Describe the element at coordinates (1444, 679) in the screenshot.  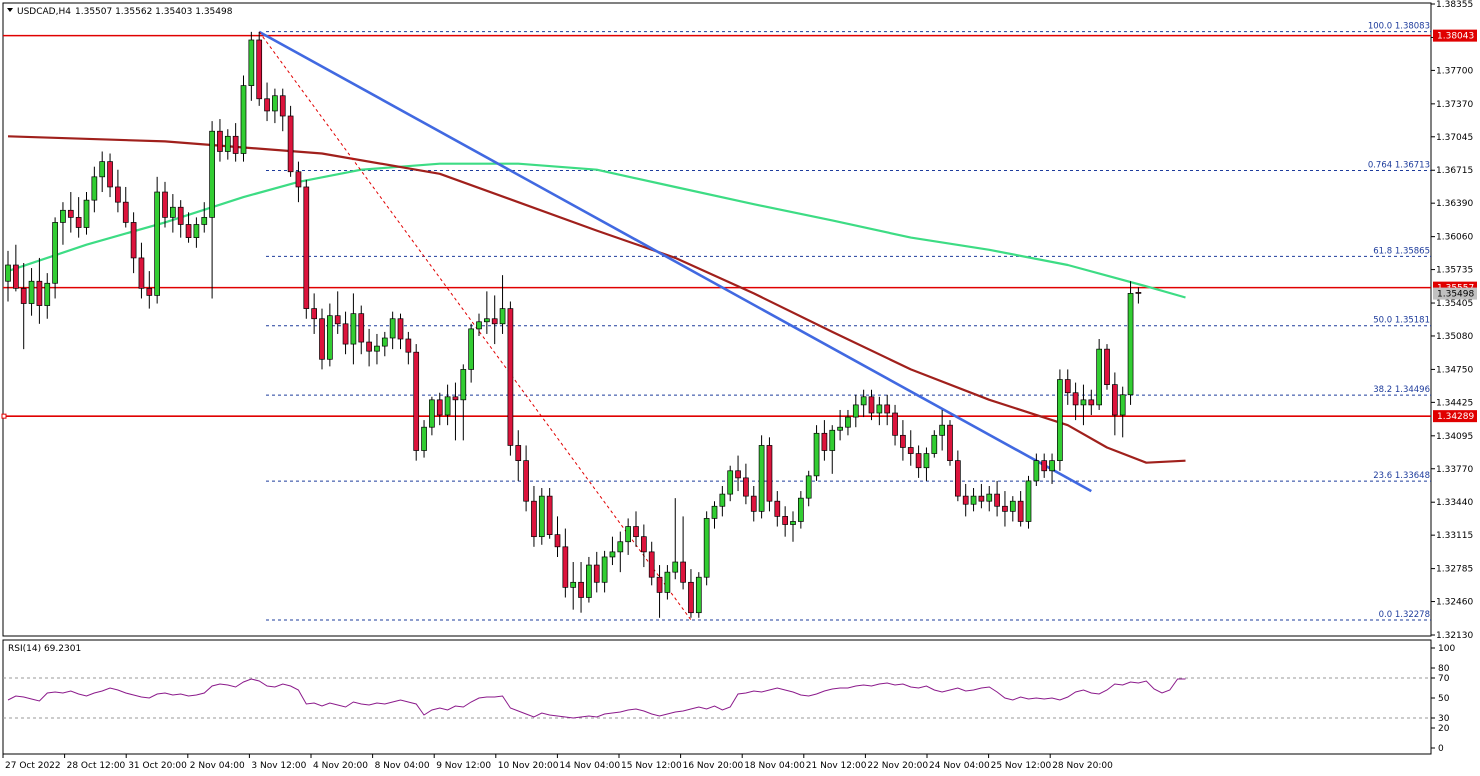
I see `rsi-tick-label: 70` at that location.